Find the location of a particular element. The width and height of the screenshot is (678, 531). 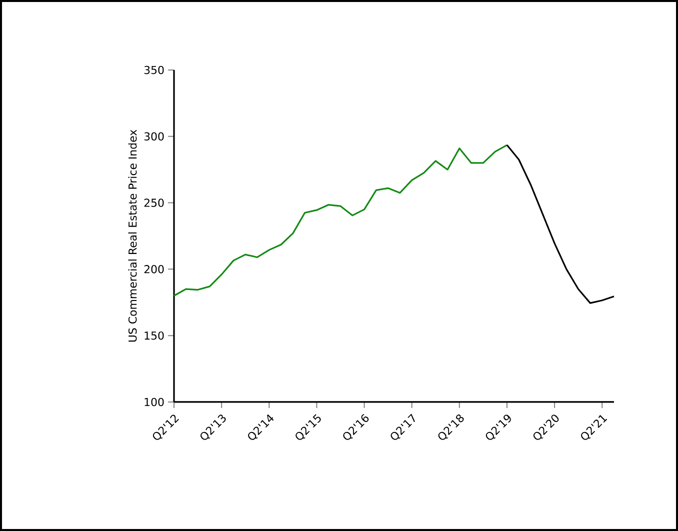

y-axis-title: US Commercial Real Estate Price Index is located at coordinates (132, 236).